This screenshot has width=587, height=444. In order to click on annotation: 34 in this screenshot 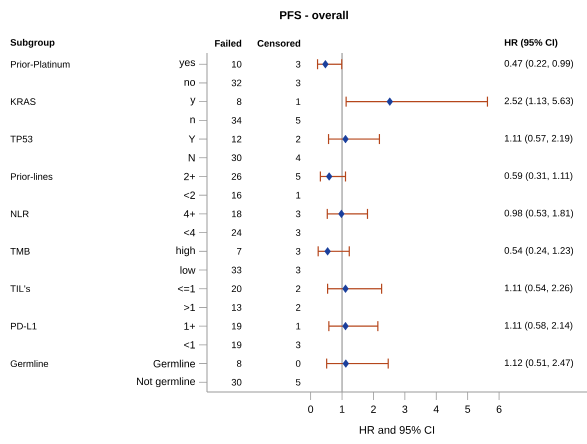, I will do `click(237, 120)`.